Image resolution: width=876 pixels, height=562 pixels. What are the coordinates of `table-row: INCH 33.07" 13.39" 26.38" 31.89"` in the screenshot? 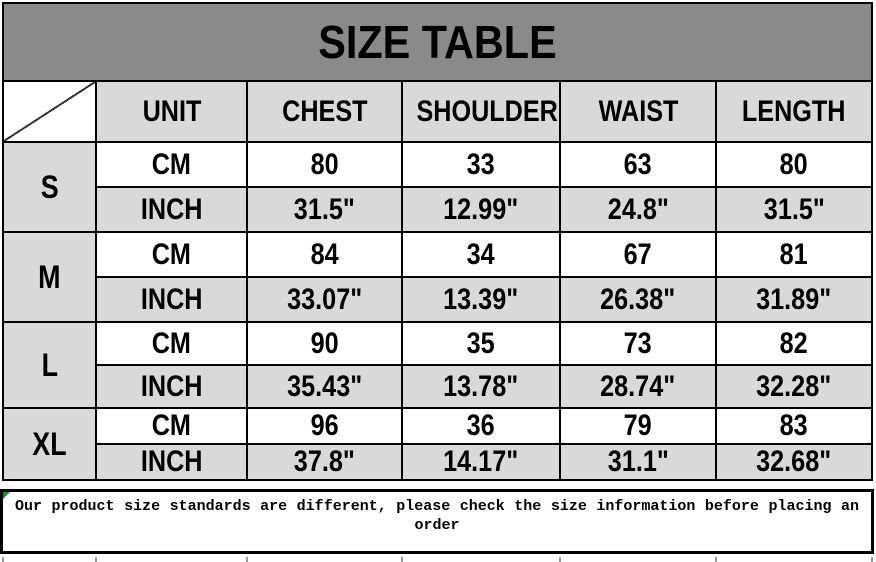 It's located at (438, 299).